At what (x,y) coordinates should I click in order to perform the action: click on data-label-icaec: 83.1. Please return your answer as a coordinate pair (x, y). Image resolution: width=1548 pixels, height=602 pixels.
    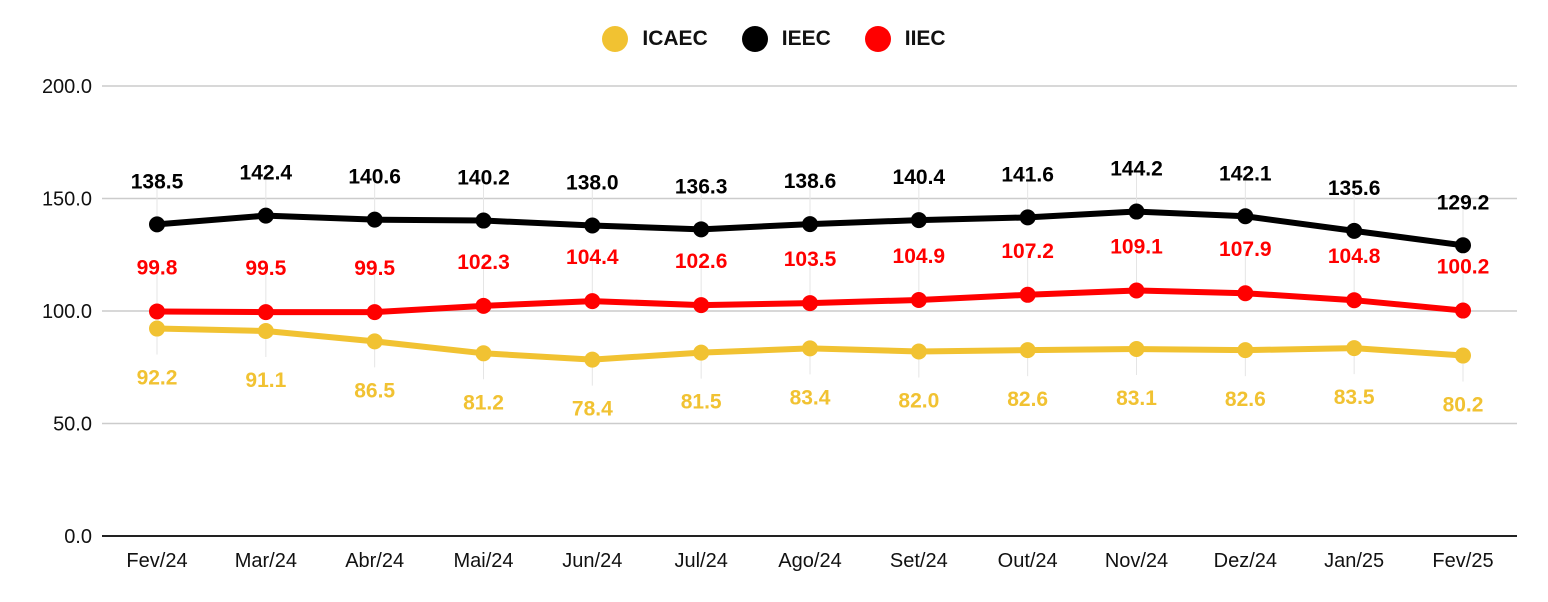
    Looking at the image, I should click on (1136, 398).